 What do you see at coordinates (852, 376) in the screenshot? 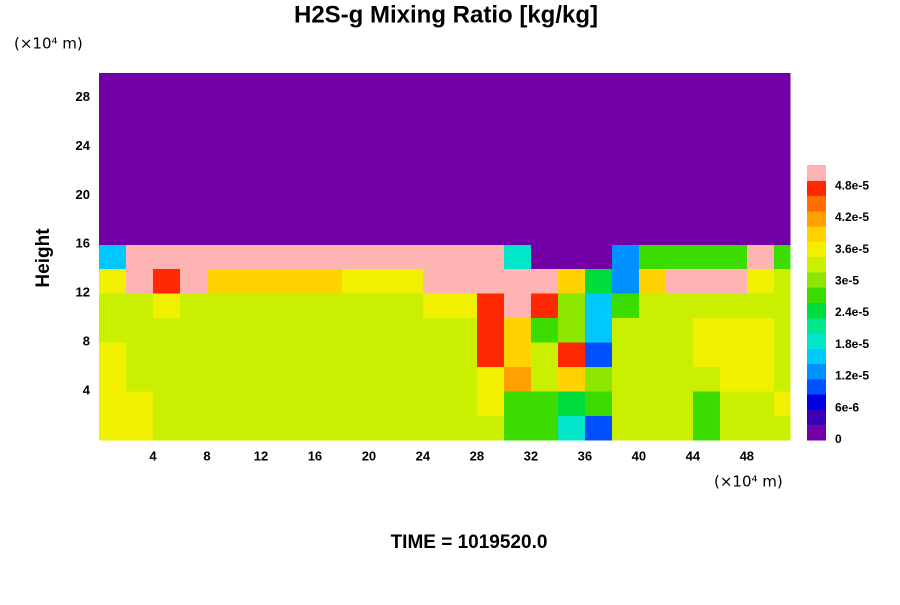
I see `colorbar-tick-label: 1.2e-5` at bounding box center [852, 376].